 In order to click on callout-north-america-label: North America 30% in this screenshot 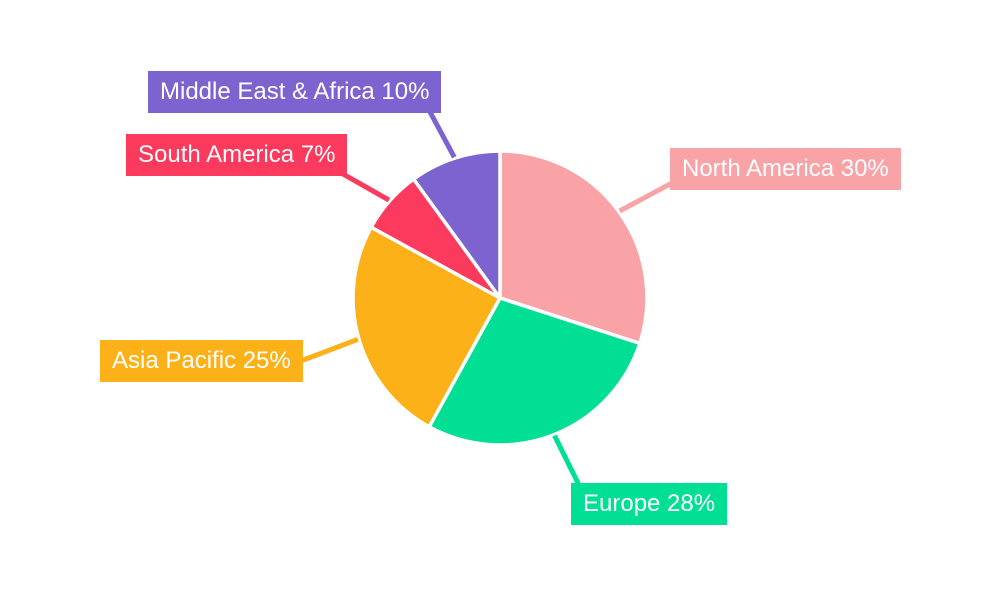, I will do `click(785, 168)`.